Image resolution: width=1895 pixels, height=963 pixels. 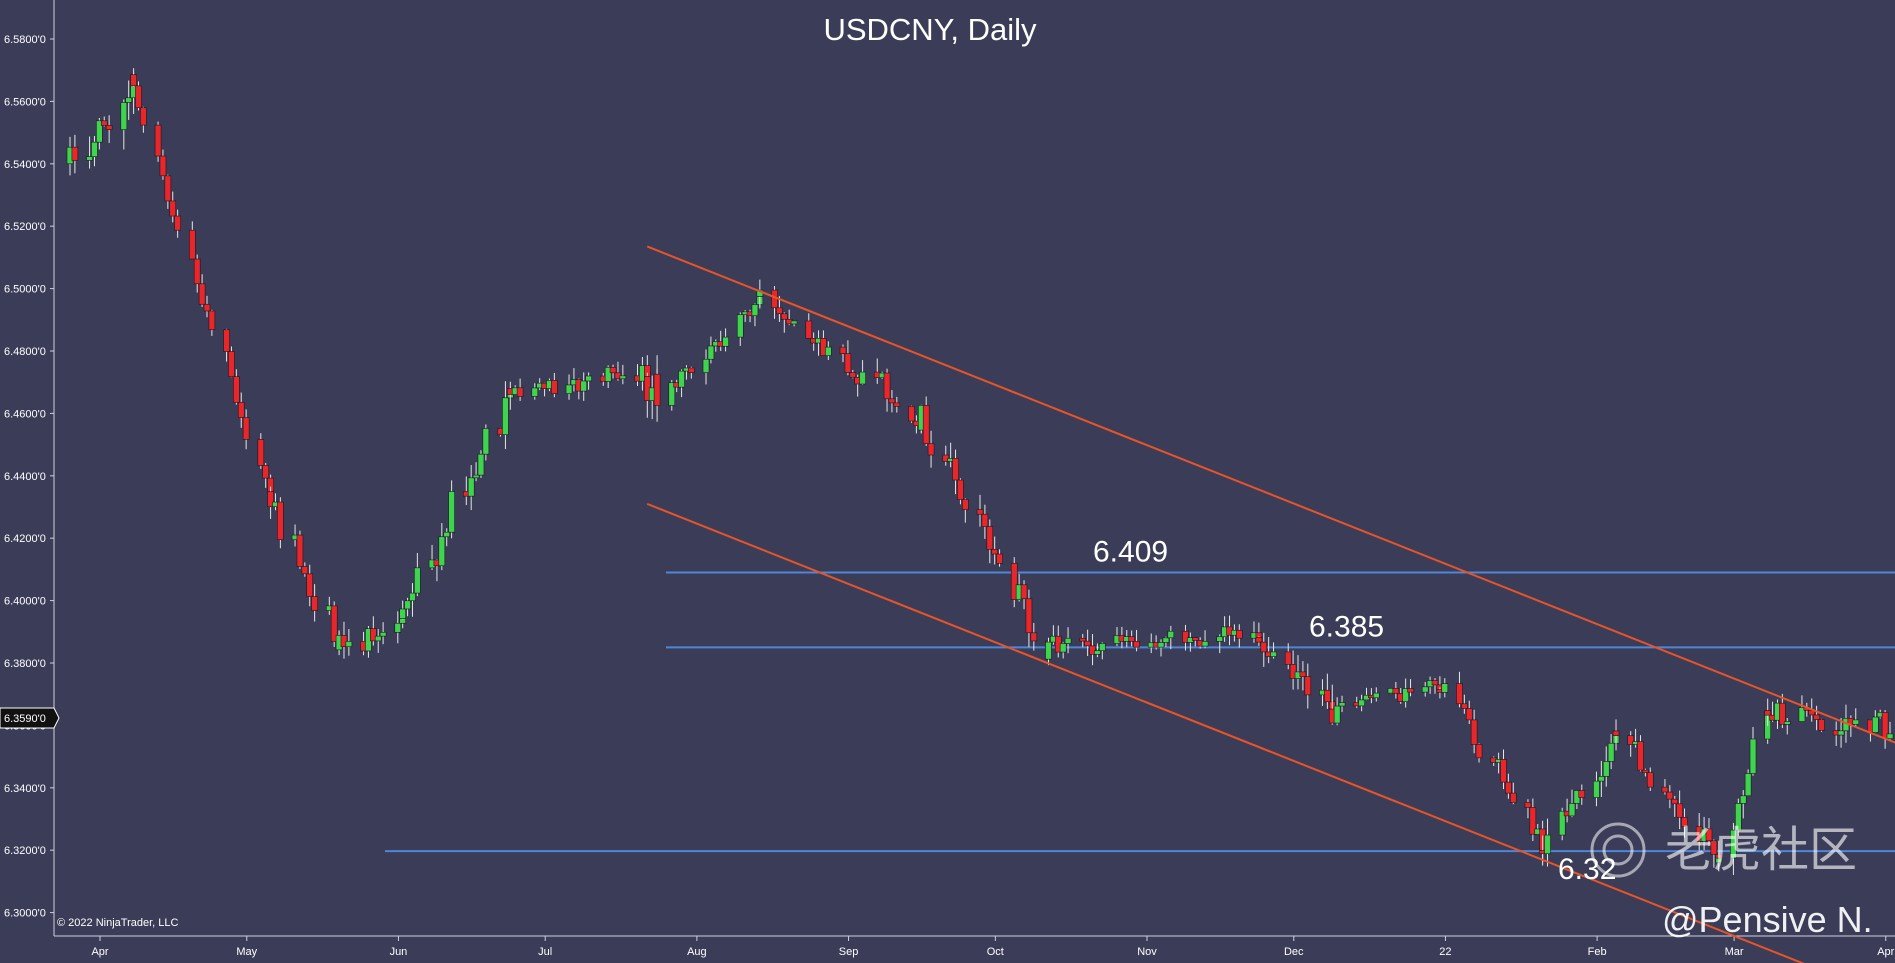 I want to click on x-tick-label: Dec, so click(x=1294, y=952).